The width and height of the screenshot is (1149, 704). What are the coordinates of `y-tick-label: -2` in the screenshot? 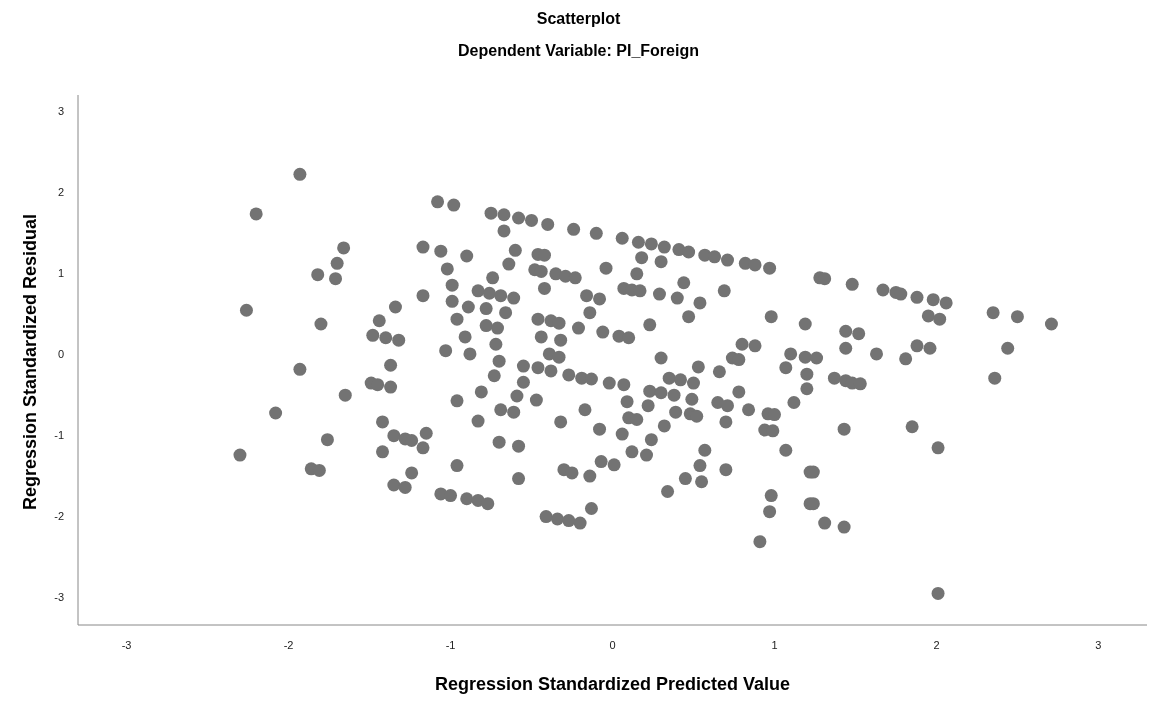 It's located at (59, 515).